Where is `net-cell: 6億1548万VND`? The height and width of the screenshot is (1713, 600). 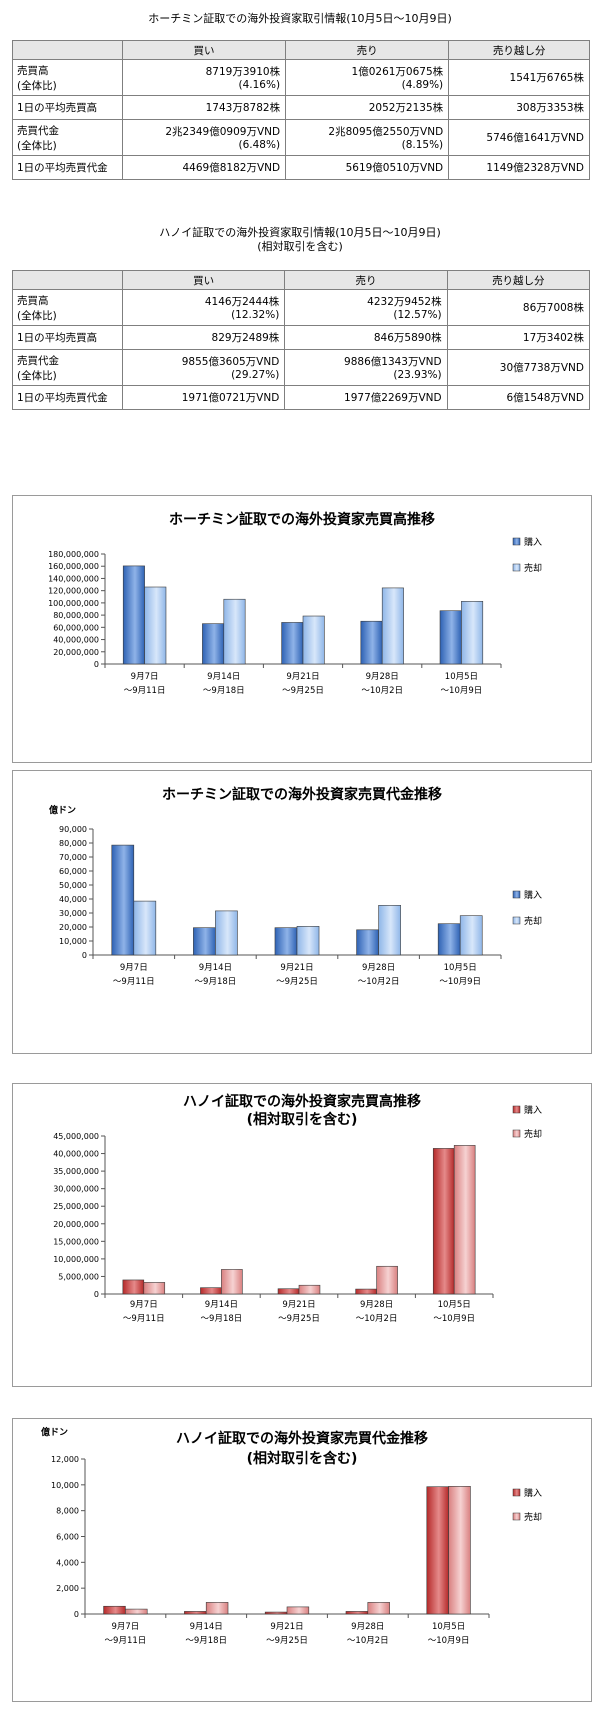 net-cell: 6億1548万VND is located at coordinates (518, 397).